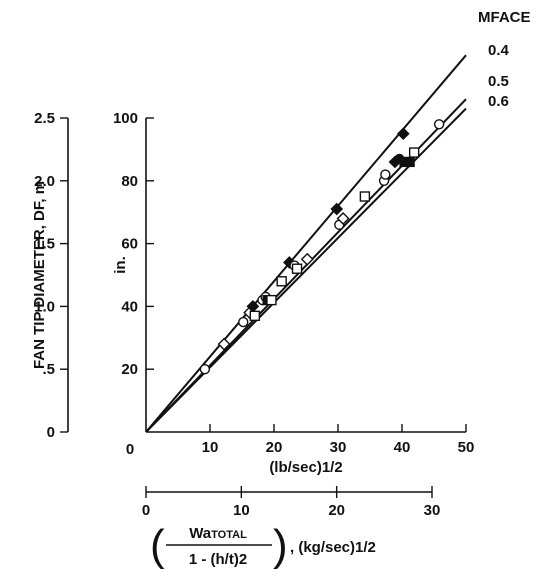  What do you see at coordinates (402, 447) in the screenshot?
I see `x-lb-tick-label: 40` at bounding box center [402, 447].